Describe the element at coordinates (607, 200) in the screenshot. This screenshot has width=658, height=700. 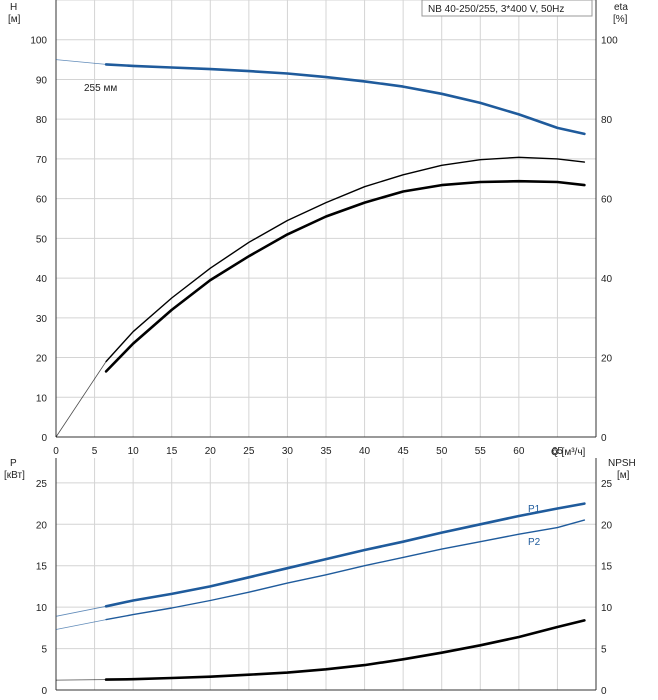
I see `y-right-tick-label: 60` at that location.